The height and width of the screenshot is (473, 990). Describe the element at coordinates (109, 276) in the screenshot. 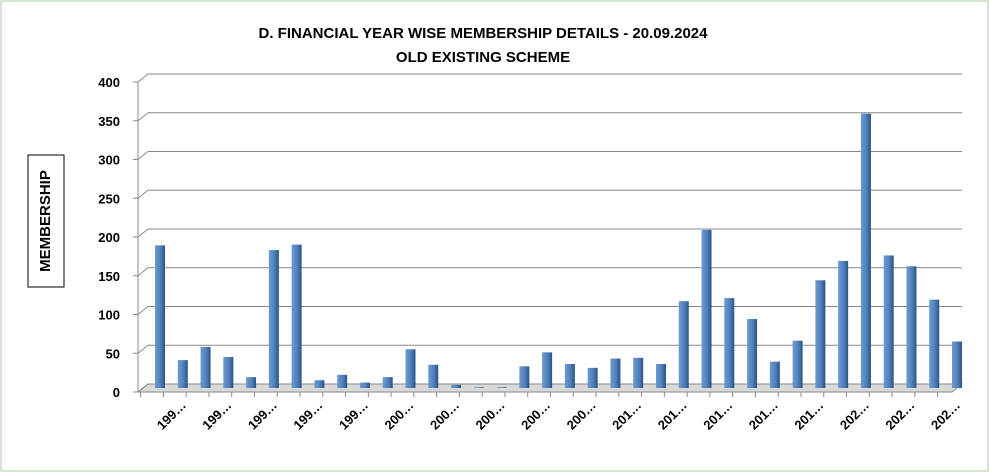

I see `y-tick-label: 150` at that location.